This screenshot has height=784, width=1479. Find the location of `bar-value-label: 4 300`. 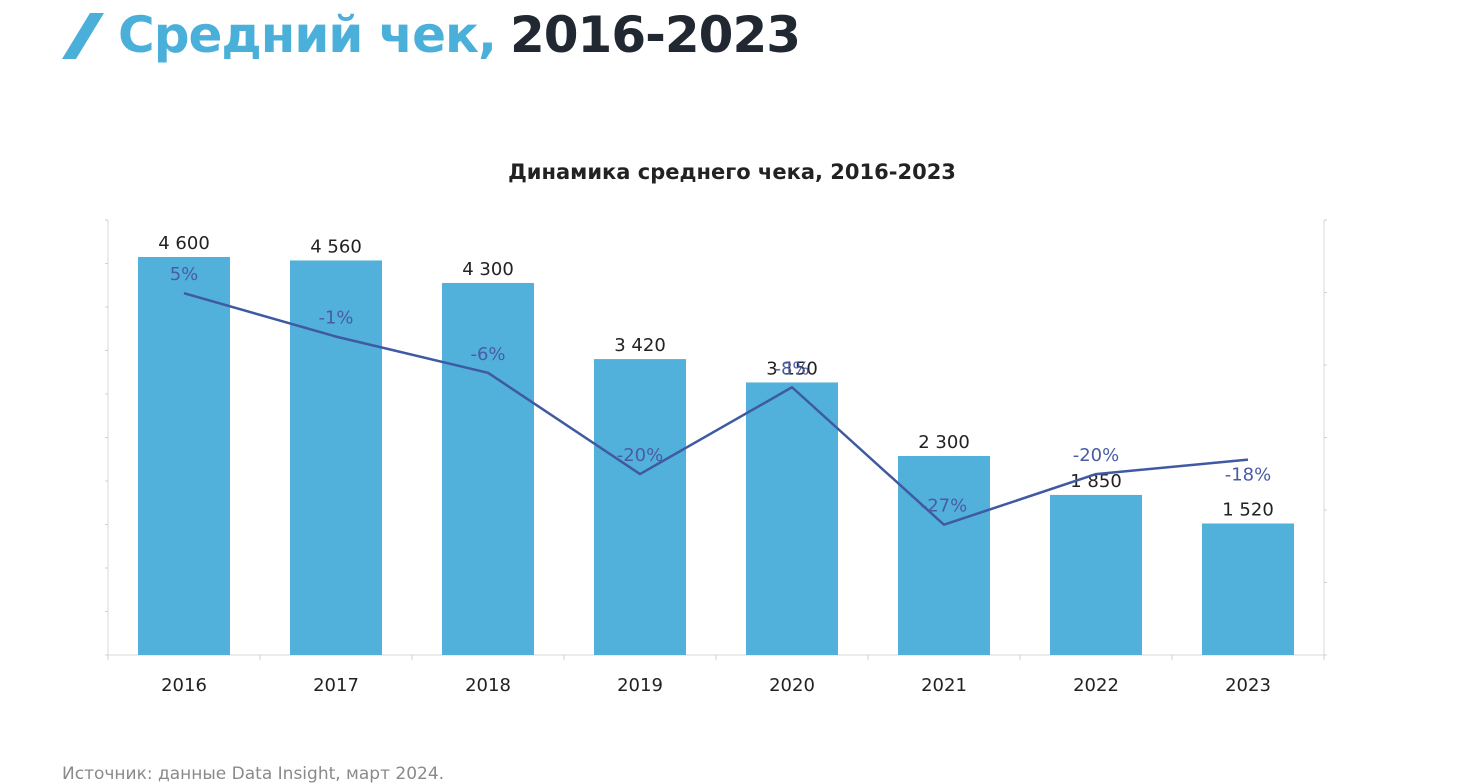

bar-value-label: 4 300 is located at coordinates (488, 269).